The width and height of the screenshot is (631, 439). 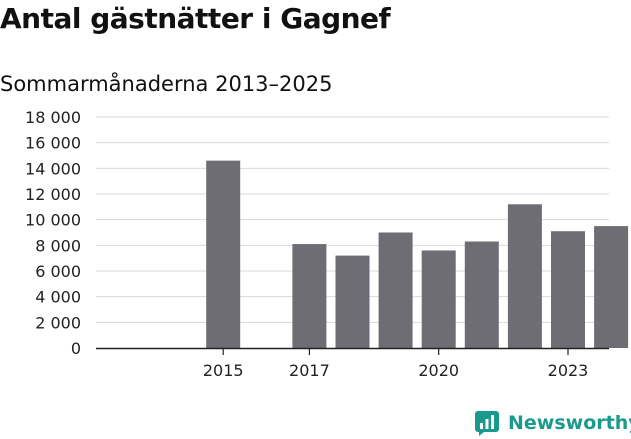 I want to click on y-tick-label: 14 000, so click(x=53, y=168).